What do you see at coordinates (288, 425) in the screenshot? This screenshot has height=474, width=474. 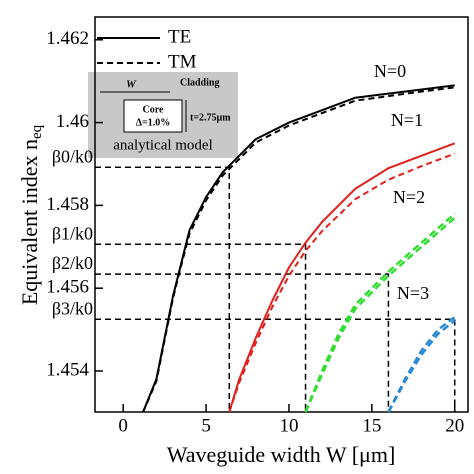 I see `x-tick-label: 10` at bounding box center [288, 425].